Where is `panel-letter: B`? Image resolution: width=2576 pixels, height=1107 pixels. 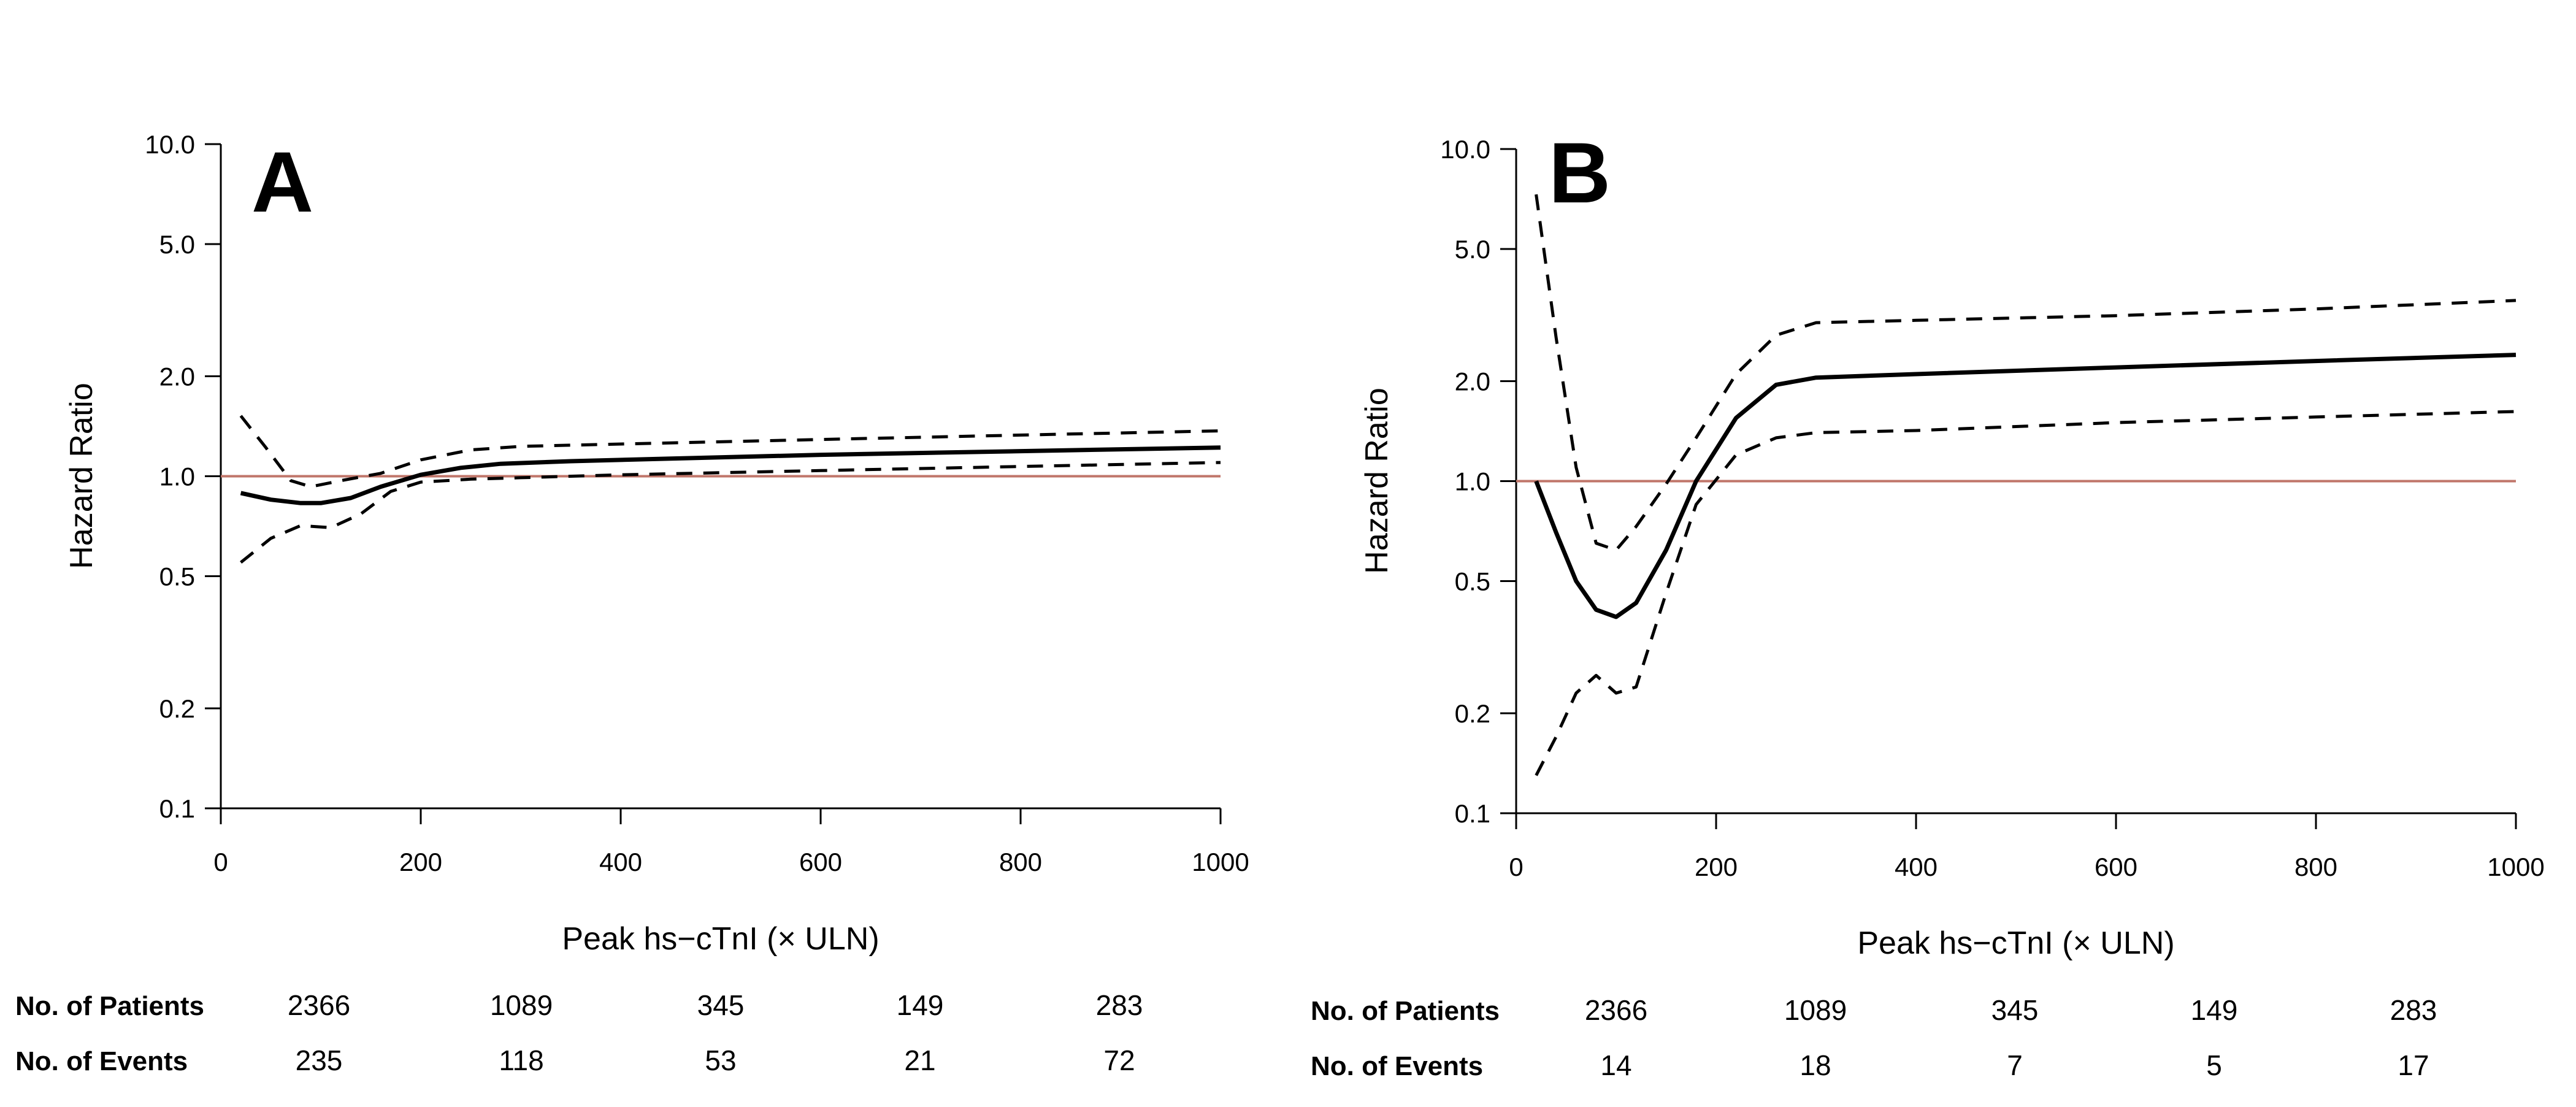 panel-letter: B is located at coordinates (1580, 172).